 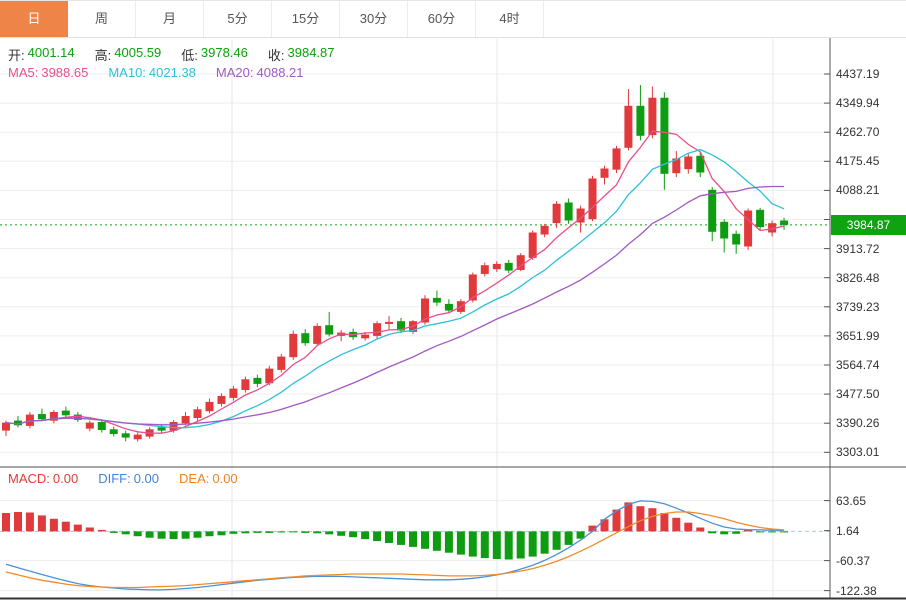 I want to click on tab-5min: 5分, so click(x=238, y=19).